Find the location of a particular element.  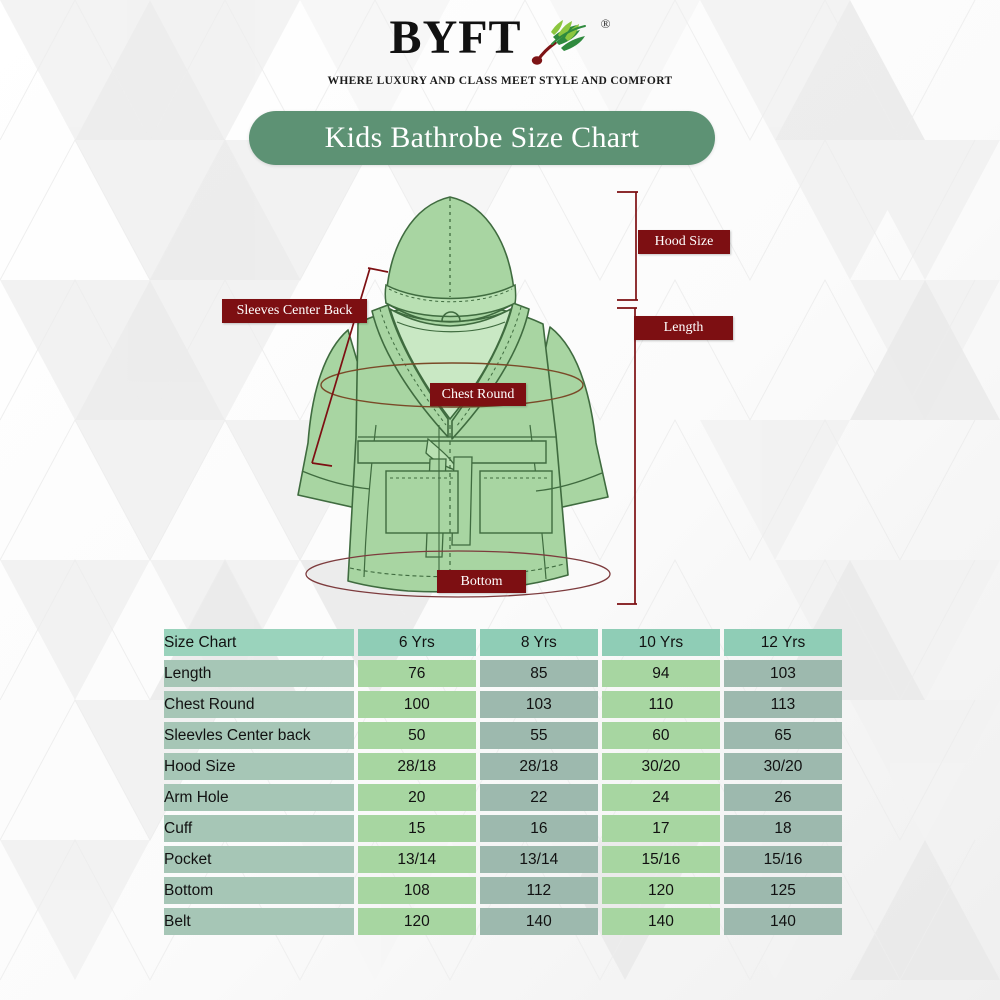

cell-value: 125 is located at coordinates (782, 890).